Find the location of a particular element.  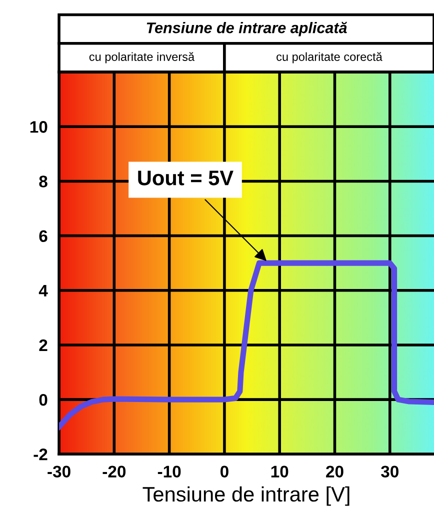

x-tick-label: 30 is located at coordinates (389, 472).